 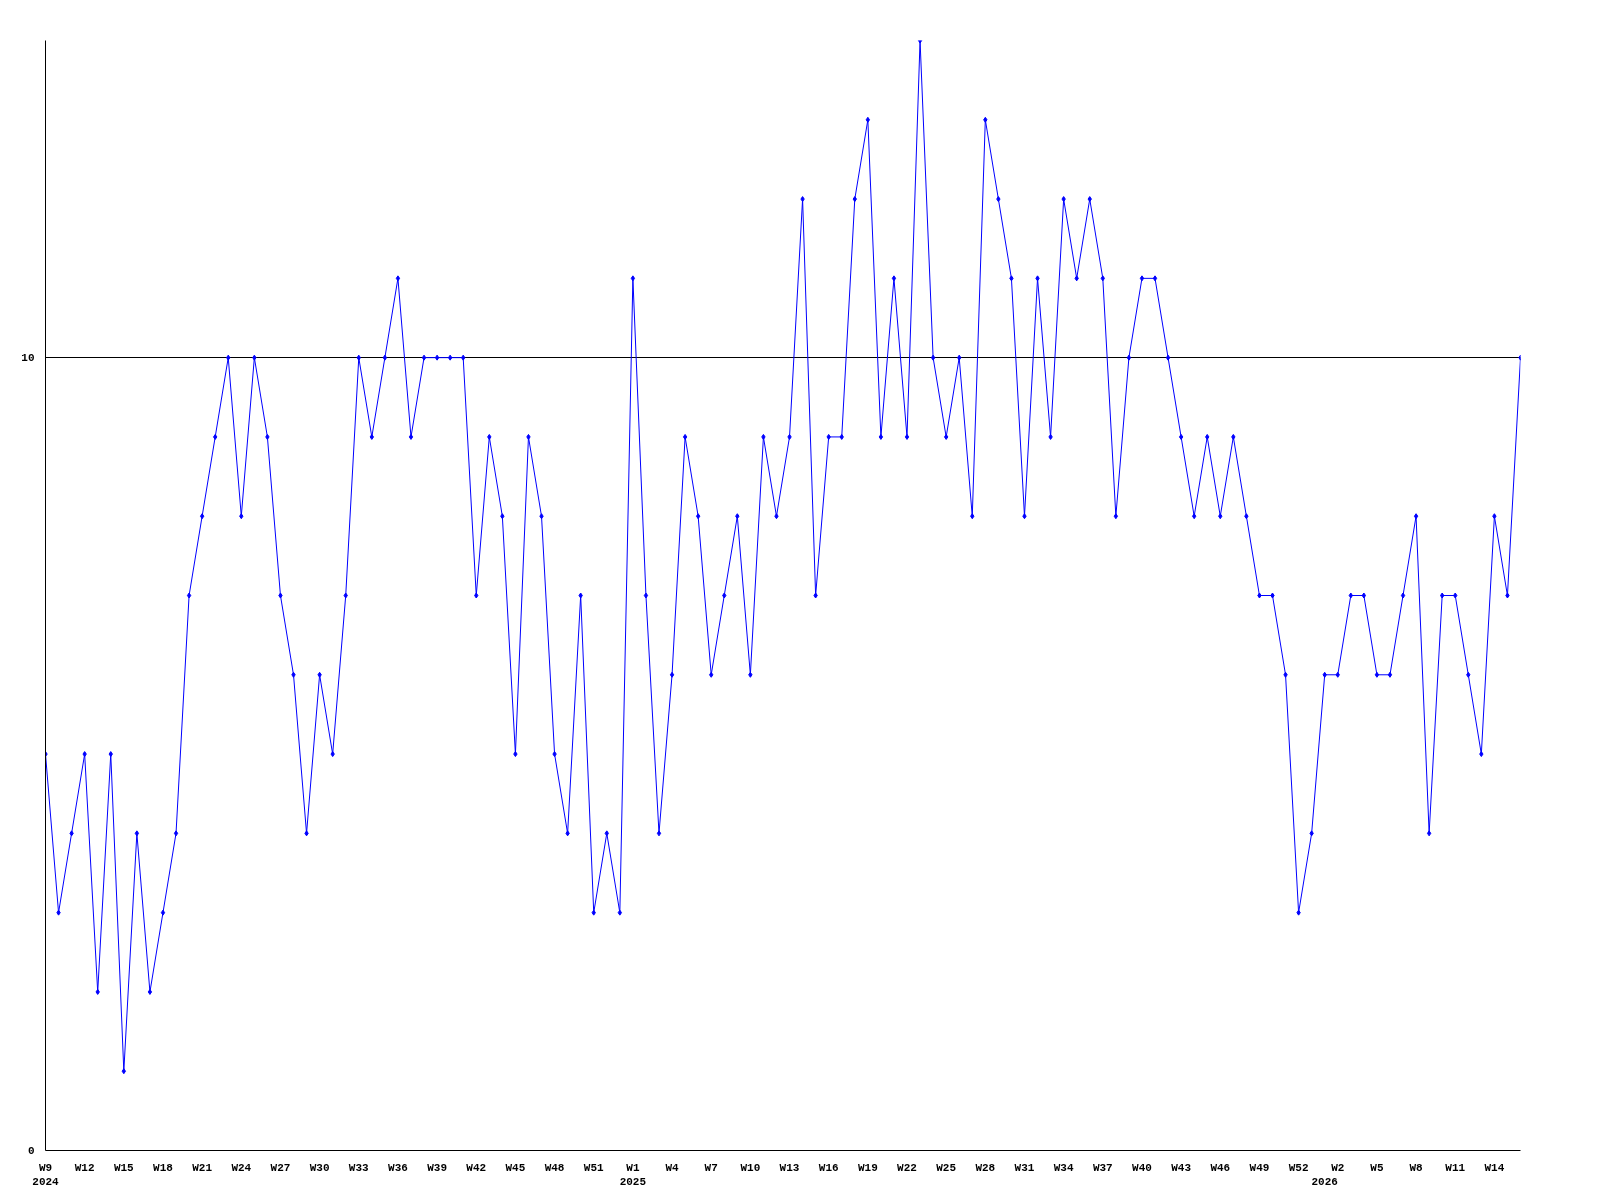 I want to click on x-tick-label: W36, so click(x=398, y=1167).